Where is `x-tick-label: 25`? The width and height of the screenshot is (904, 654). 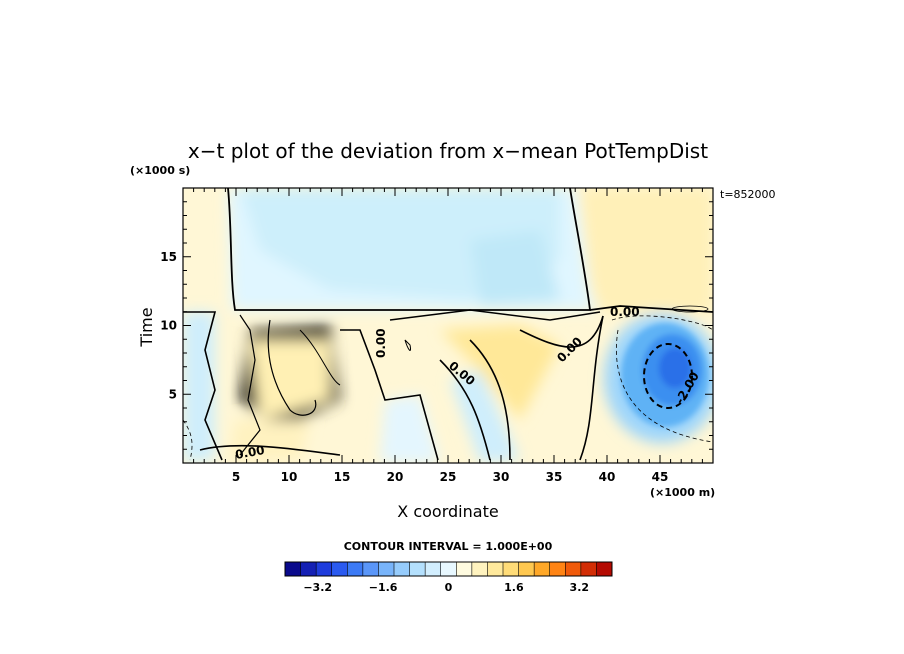
x-tick-label: 25 is located at coordinates (448, 477).